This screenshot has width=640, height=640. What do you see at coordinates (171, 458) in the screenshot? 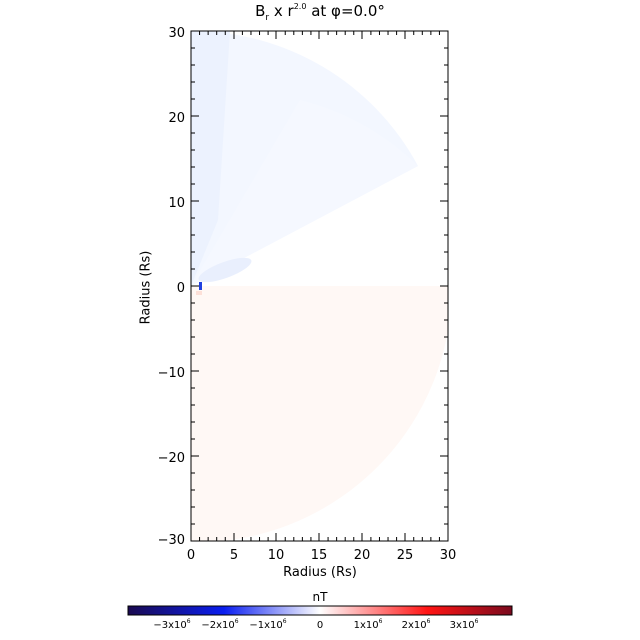
I see `y-tick-label: −20` at bounding box center [171, 458].